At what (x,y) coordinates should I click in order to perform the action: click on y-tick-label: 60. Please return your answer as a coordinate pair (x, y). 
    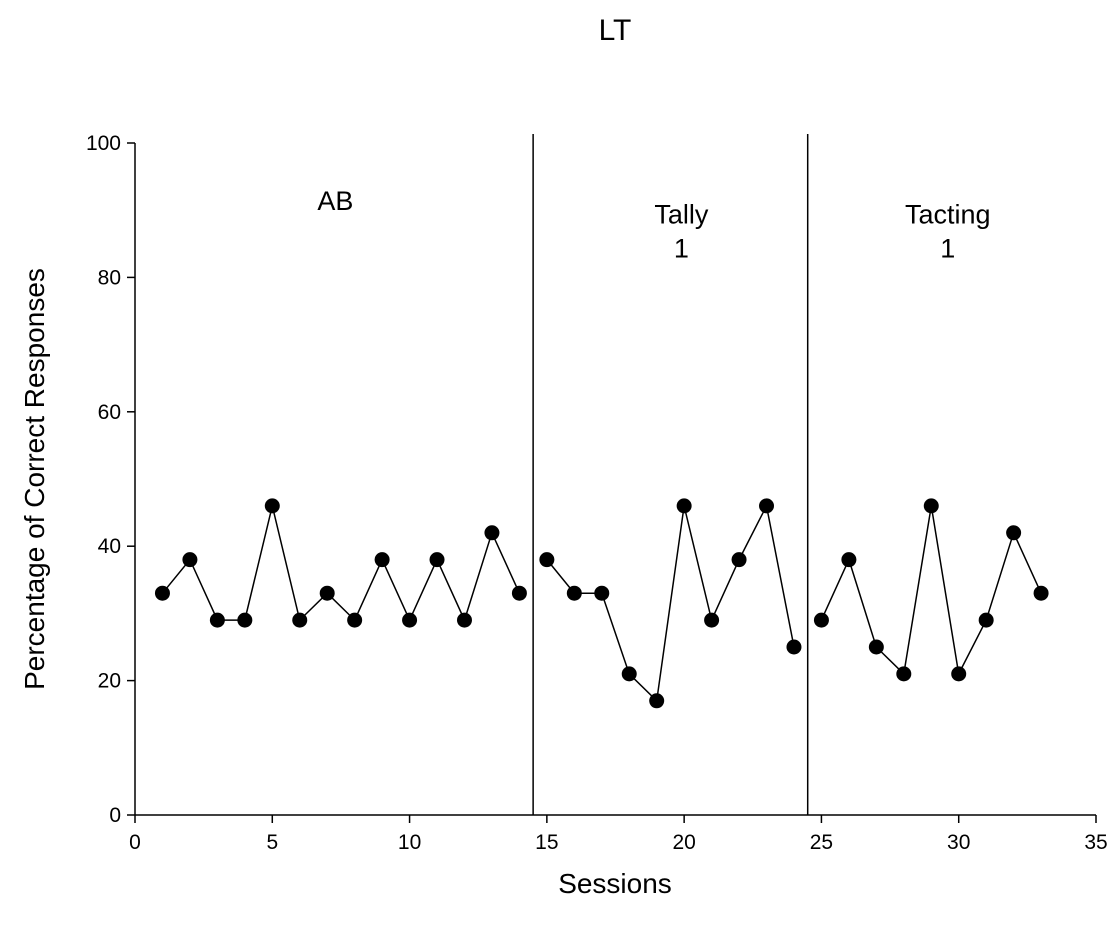
    Looking at the image, I should click on (109, 412).